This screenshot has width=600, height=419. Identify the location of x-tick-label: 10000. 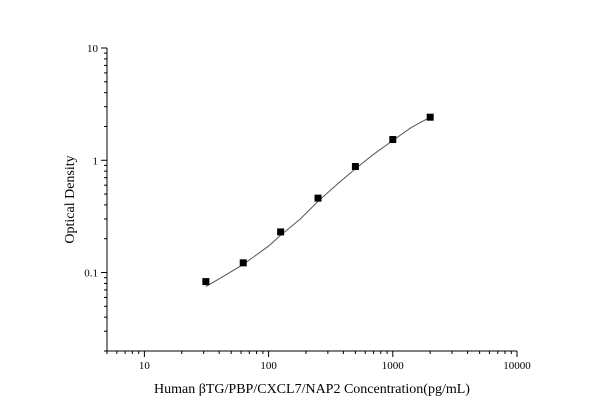
(517, 366).